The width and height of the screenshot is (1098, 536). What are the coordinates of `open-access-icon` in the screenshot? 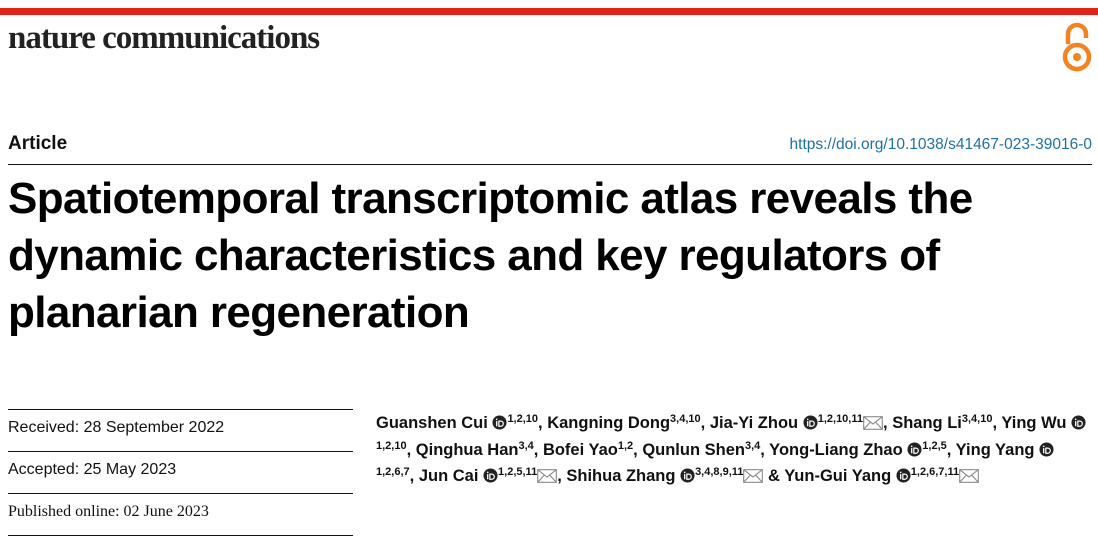 It's located at (1077, 47).